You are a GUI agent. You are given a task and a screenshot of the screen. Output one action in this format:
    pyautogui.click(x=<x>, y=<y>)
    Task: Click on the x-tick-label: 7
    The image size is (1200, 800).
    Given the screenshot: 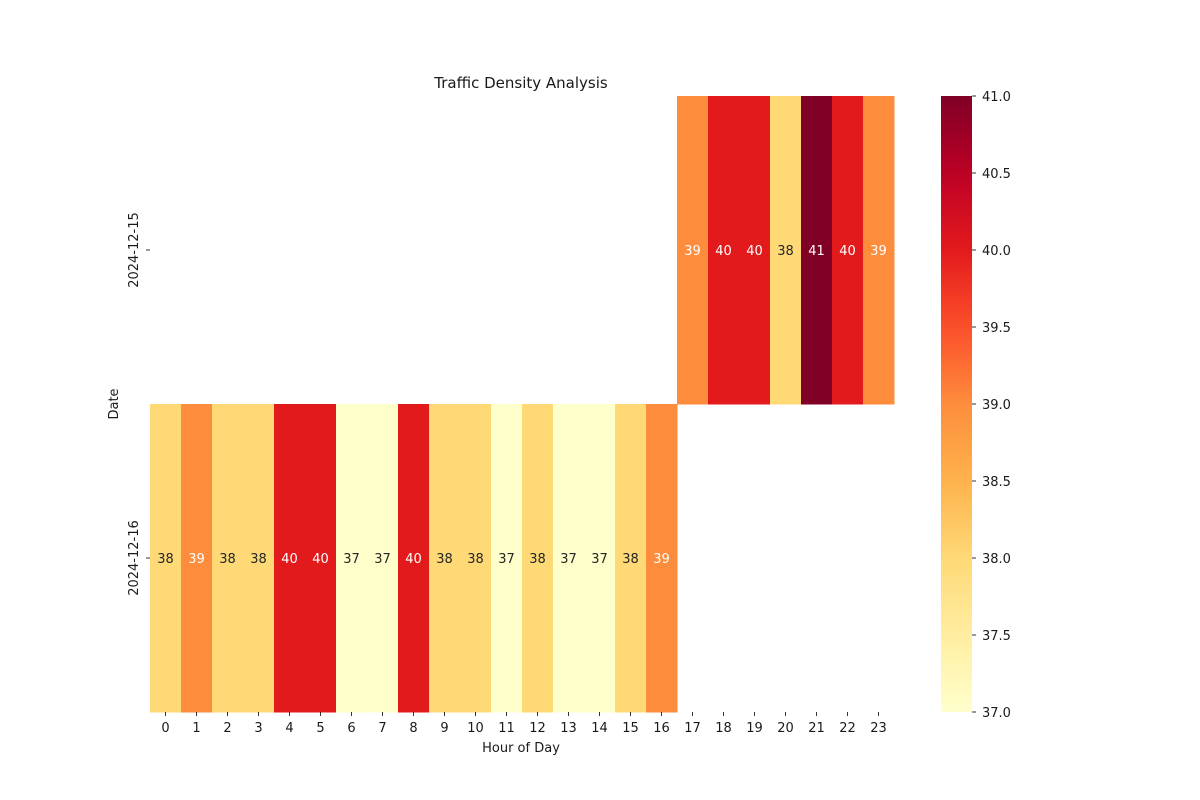 What is the action you would take?
    pyautogui.click(x=382, y=728)
    